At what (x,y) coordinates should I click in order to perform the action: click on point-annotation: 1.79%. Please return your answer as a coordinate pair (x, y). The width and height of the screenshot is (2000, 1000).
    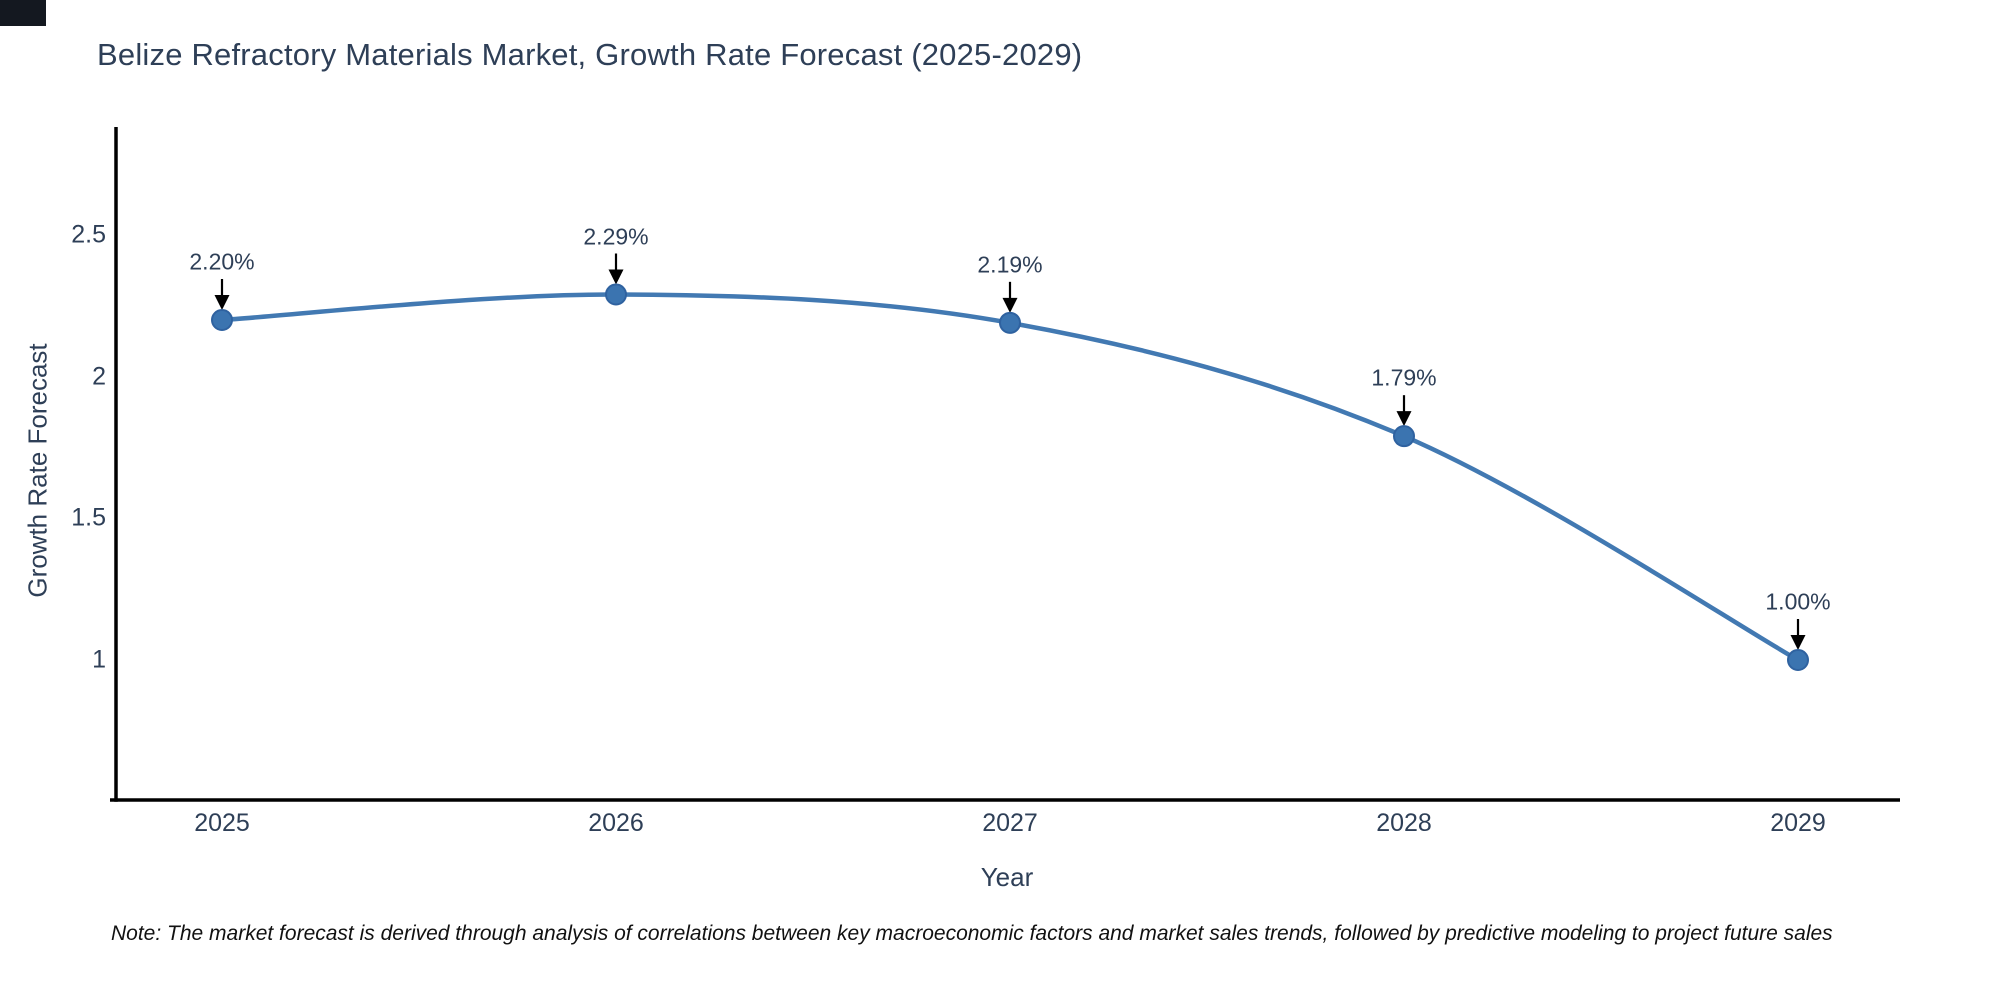
    Looking at the image, I should click on (1404, 377).